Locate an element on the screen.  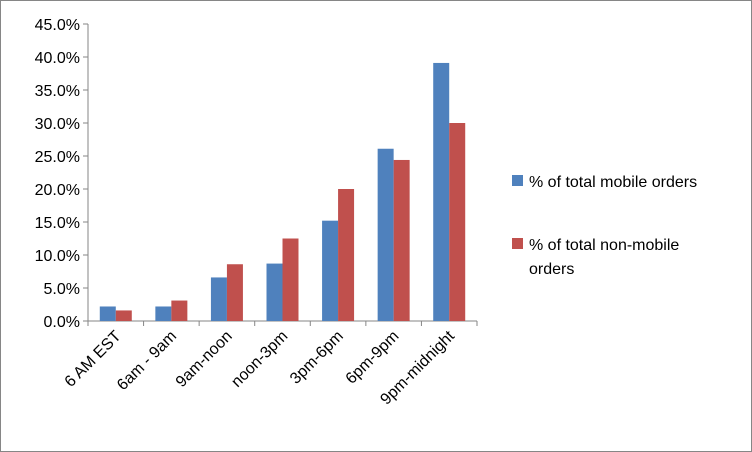
legend-swatch-non-mobile is located at coordinates (517, 243).